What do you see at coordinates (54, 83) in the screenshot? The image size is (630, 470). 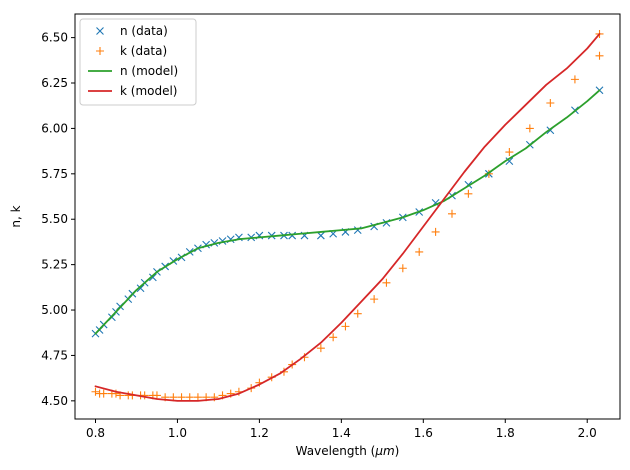 I see `y-tick-label: 6.25` at bounding box center [54, 83].